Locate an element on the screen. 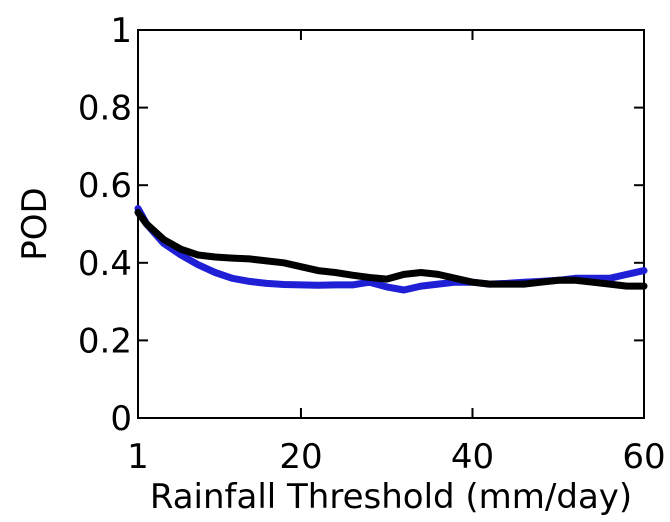 This screenshot has height=522, width=670. y-tick-label: 0.2 is located at coordinates (105, 341).